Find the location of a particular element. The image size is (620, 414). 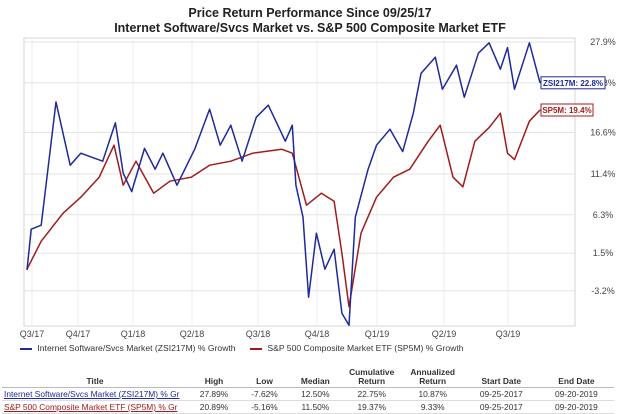

legend-swatch-blue is located at coordinates (26, 348).